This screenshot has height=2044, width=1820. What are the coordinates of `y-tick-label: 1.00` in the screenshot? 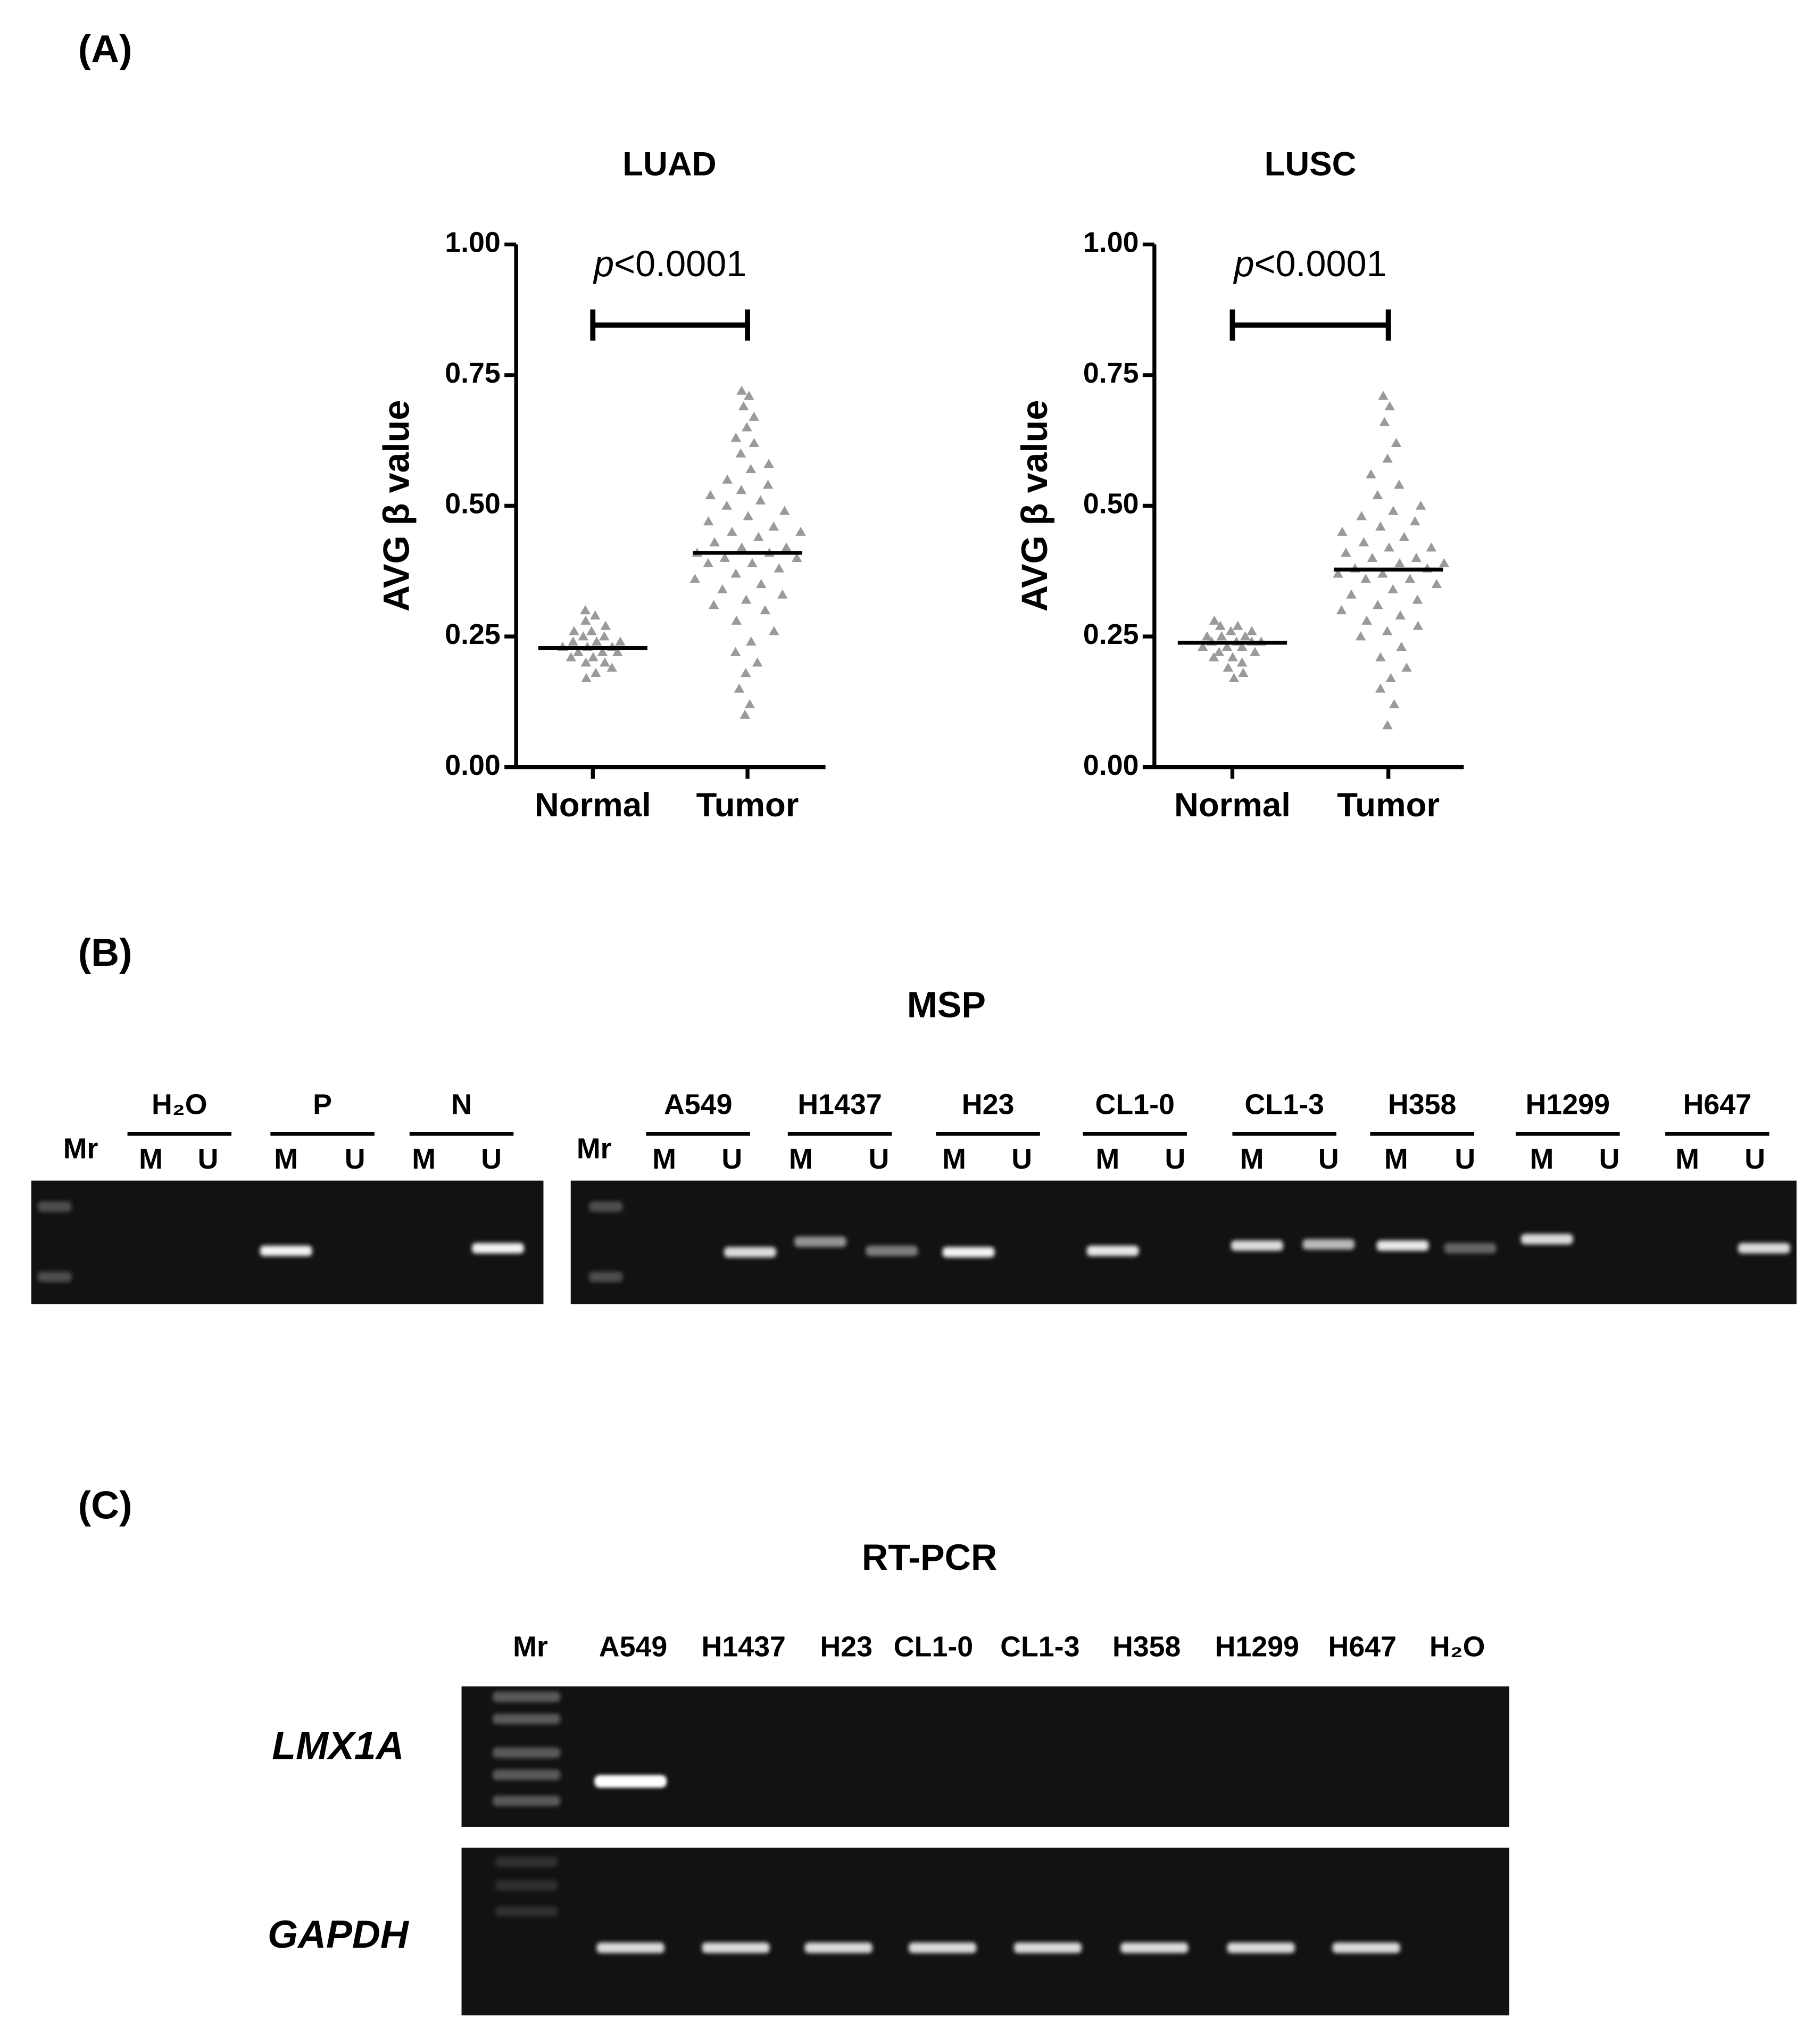 It's located at (1111, 243).